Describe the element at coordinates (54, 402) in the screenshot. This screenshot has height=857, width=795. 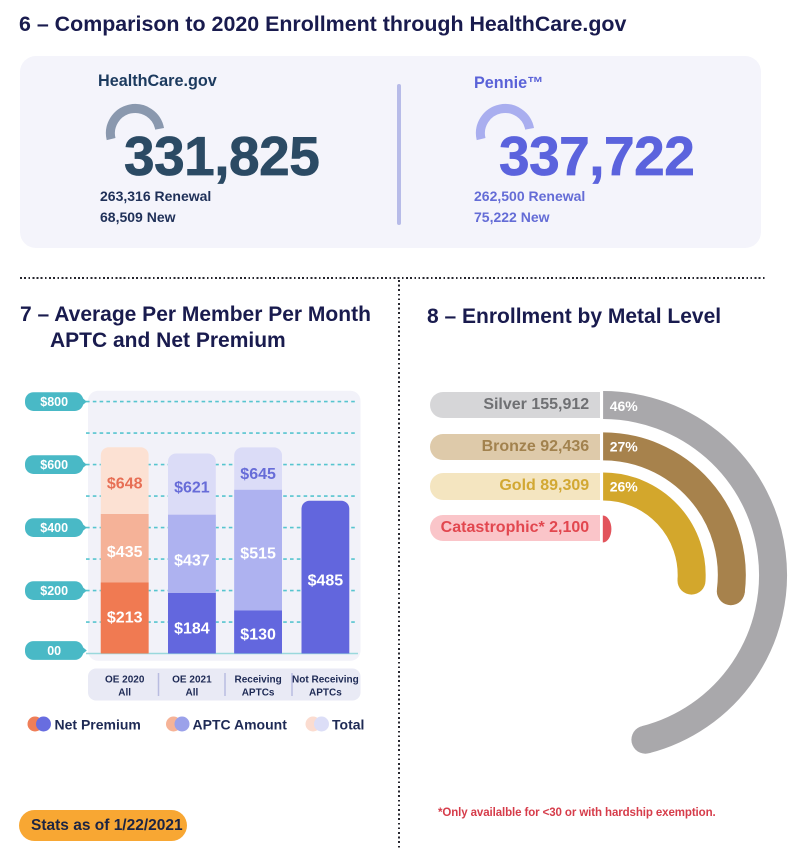
I see `svg-text: $800` at that location.